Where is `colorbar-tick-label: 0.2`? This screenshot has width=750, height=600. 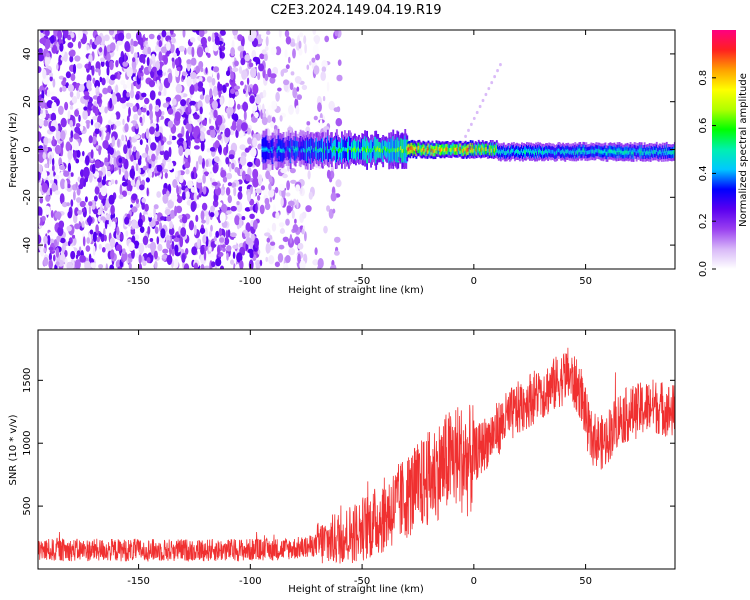 colorbar-tick-label: 0.2 is located at coordinates (703, 221).